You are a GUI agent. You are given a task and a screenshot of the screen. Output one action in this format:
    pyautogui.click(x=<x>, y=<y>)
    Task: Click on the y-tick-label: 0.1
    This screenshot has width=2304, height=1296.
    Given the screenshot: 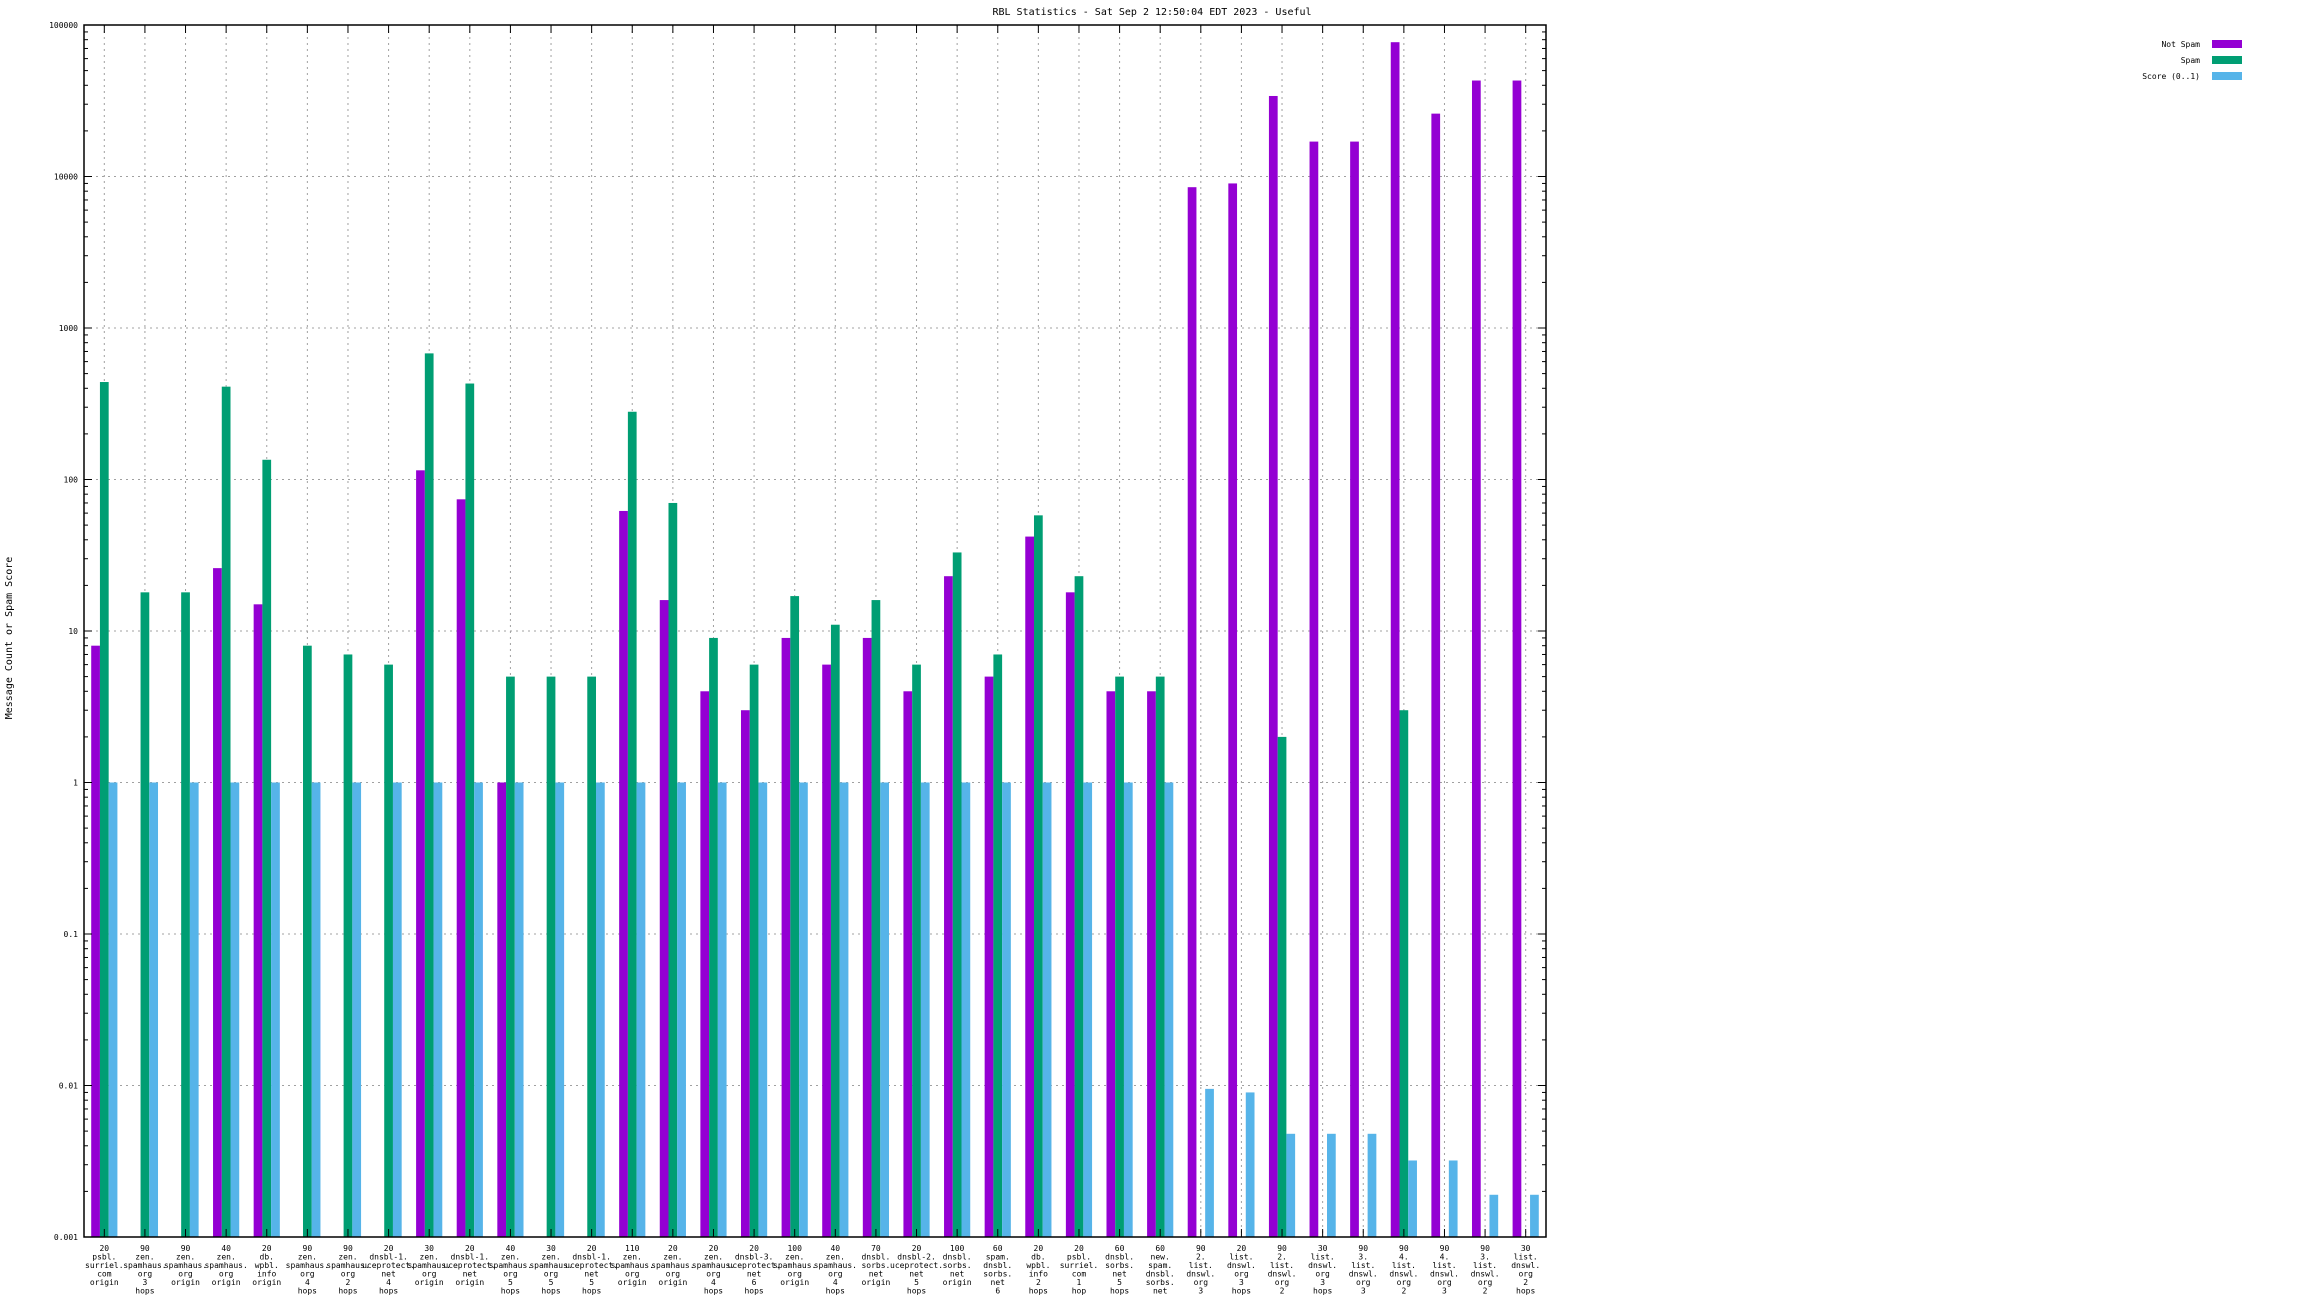 What is the action you would take?
    pyautogui.click(x=71, y=934)
    